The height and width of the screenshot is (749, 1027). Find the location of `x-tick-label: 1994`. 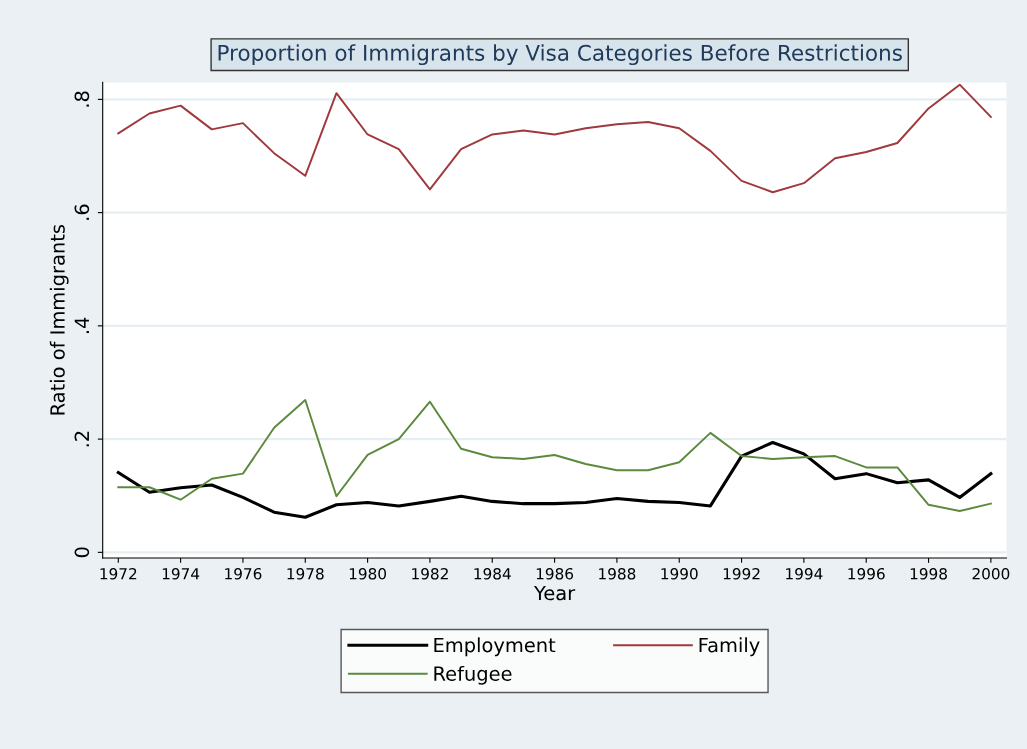

x-tick-label: 1994 is located at coordinates (804, 574).